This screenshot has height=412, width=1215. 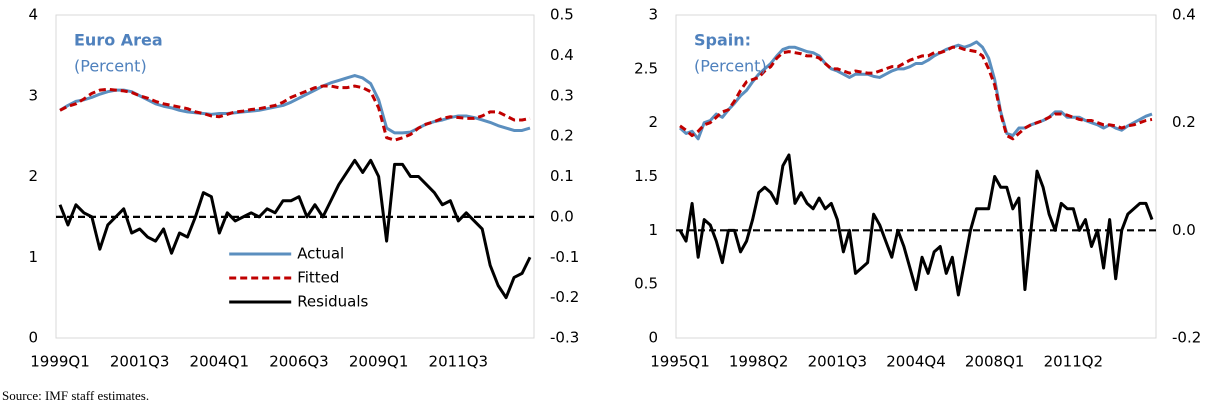 What do you see at coordinates (759, 362) in the screenshot?
I see `x-tick-label: 1998Q2` at bounding box center [759, 362].